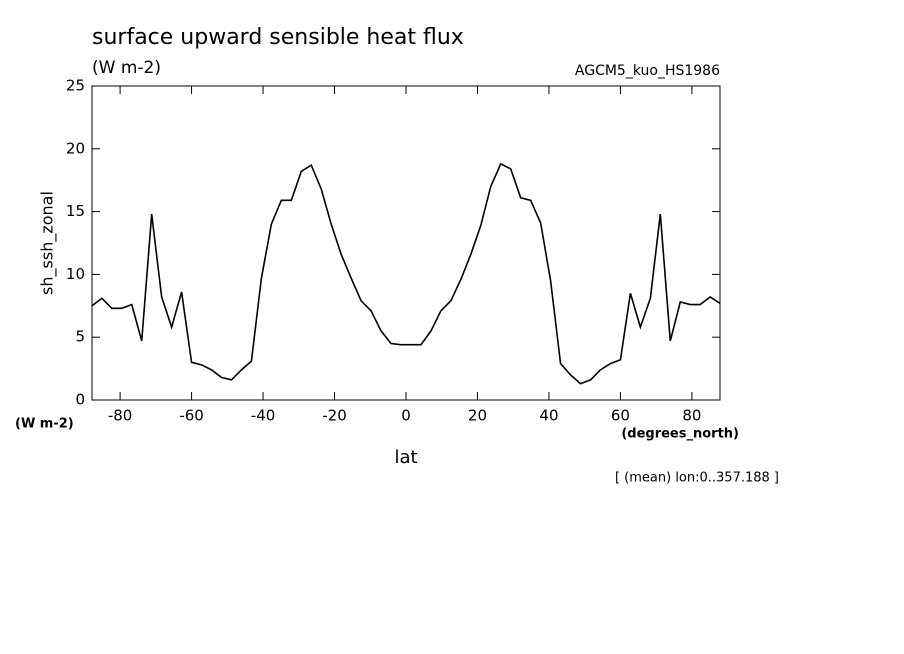  What do you see at coordinates (75, 86) in the screenshot?
I see `y-tick-label: 25` at bounding box center [75, 86].